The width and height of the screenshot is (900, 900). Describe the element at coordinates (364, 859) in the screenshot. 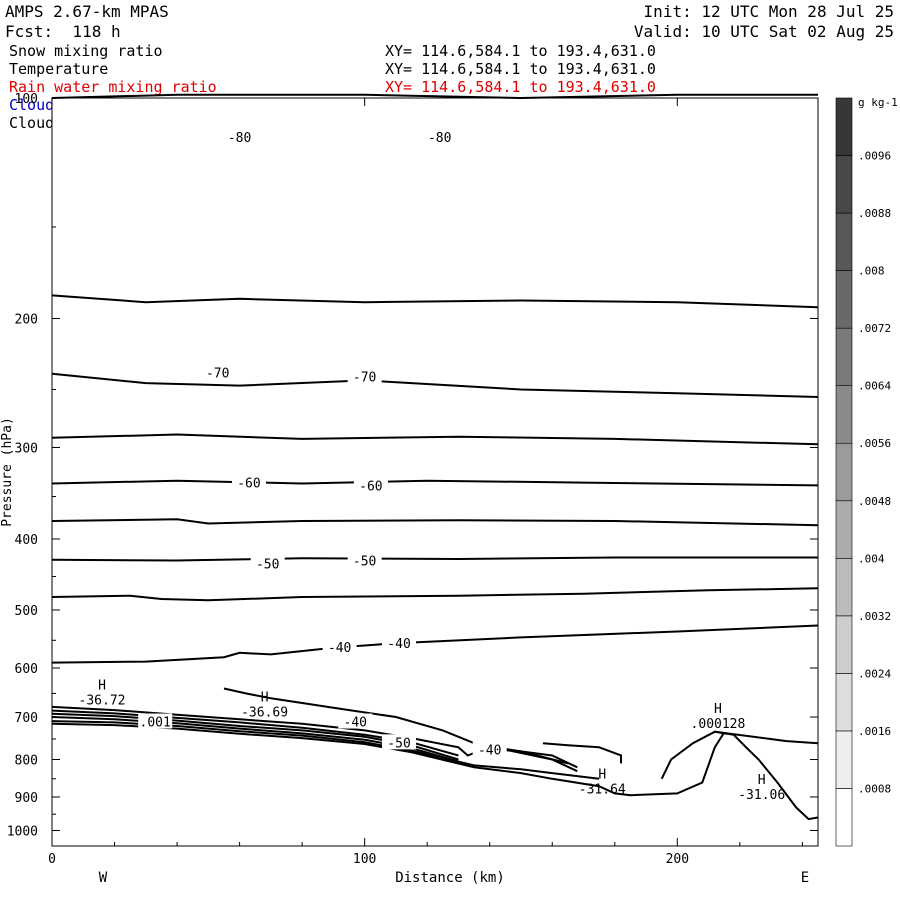

I see `x-tick-label: 100` at that location.